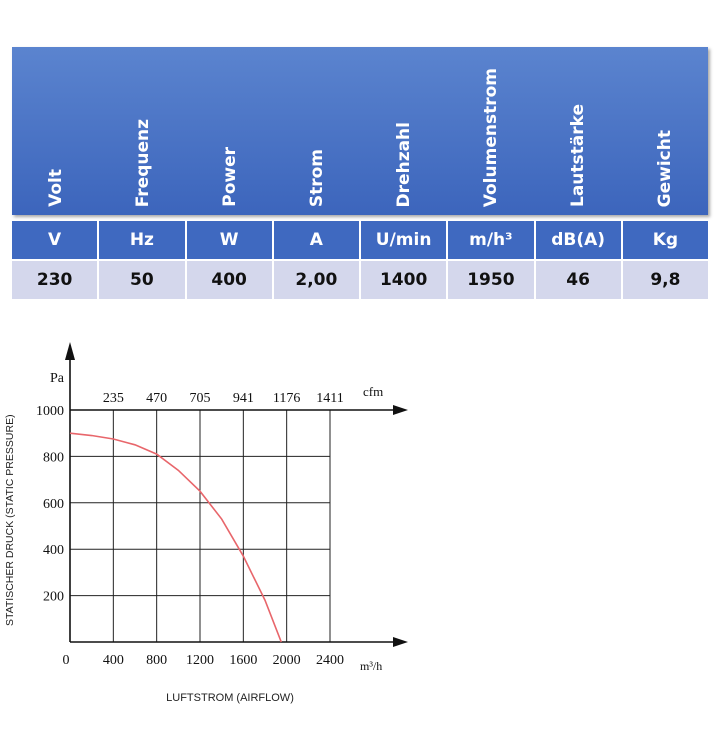 This screenshot has width=720, height=740. I want to click on header-cell: Strom, so click(316, 131).